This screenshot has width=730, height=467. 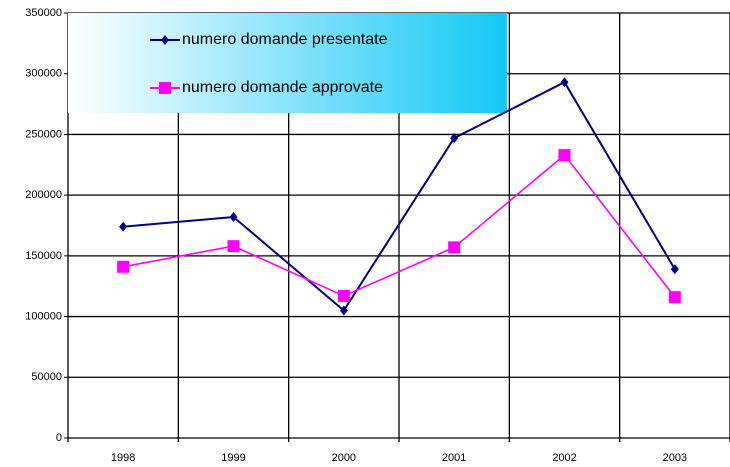 I want to click on y-tick-label: 350000, so click(x=43, y=13).